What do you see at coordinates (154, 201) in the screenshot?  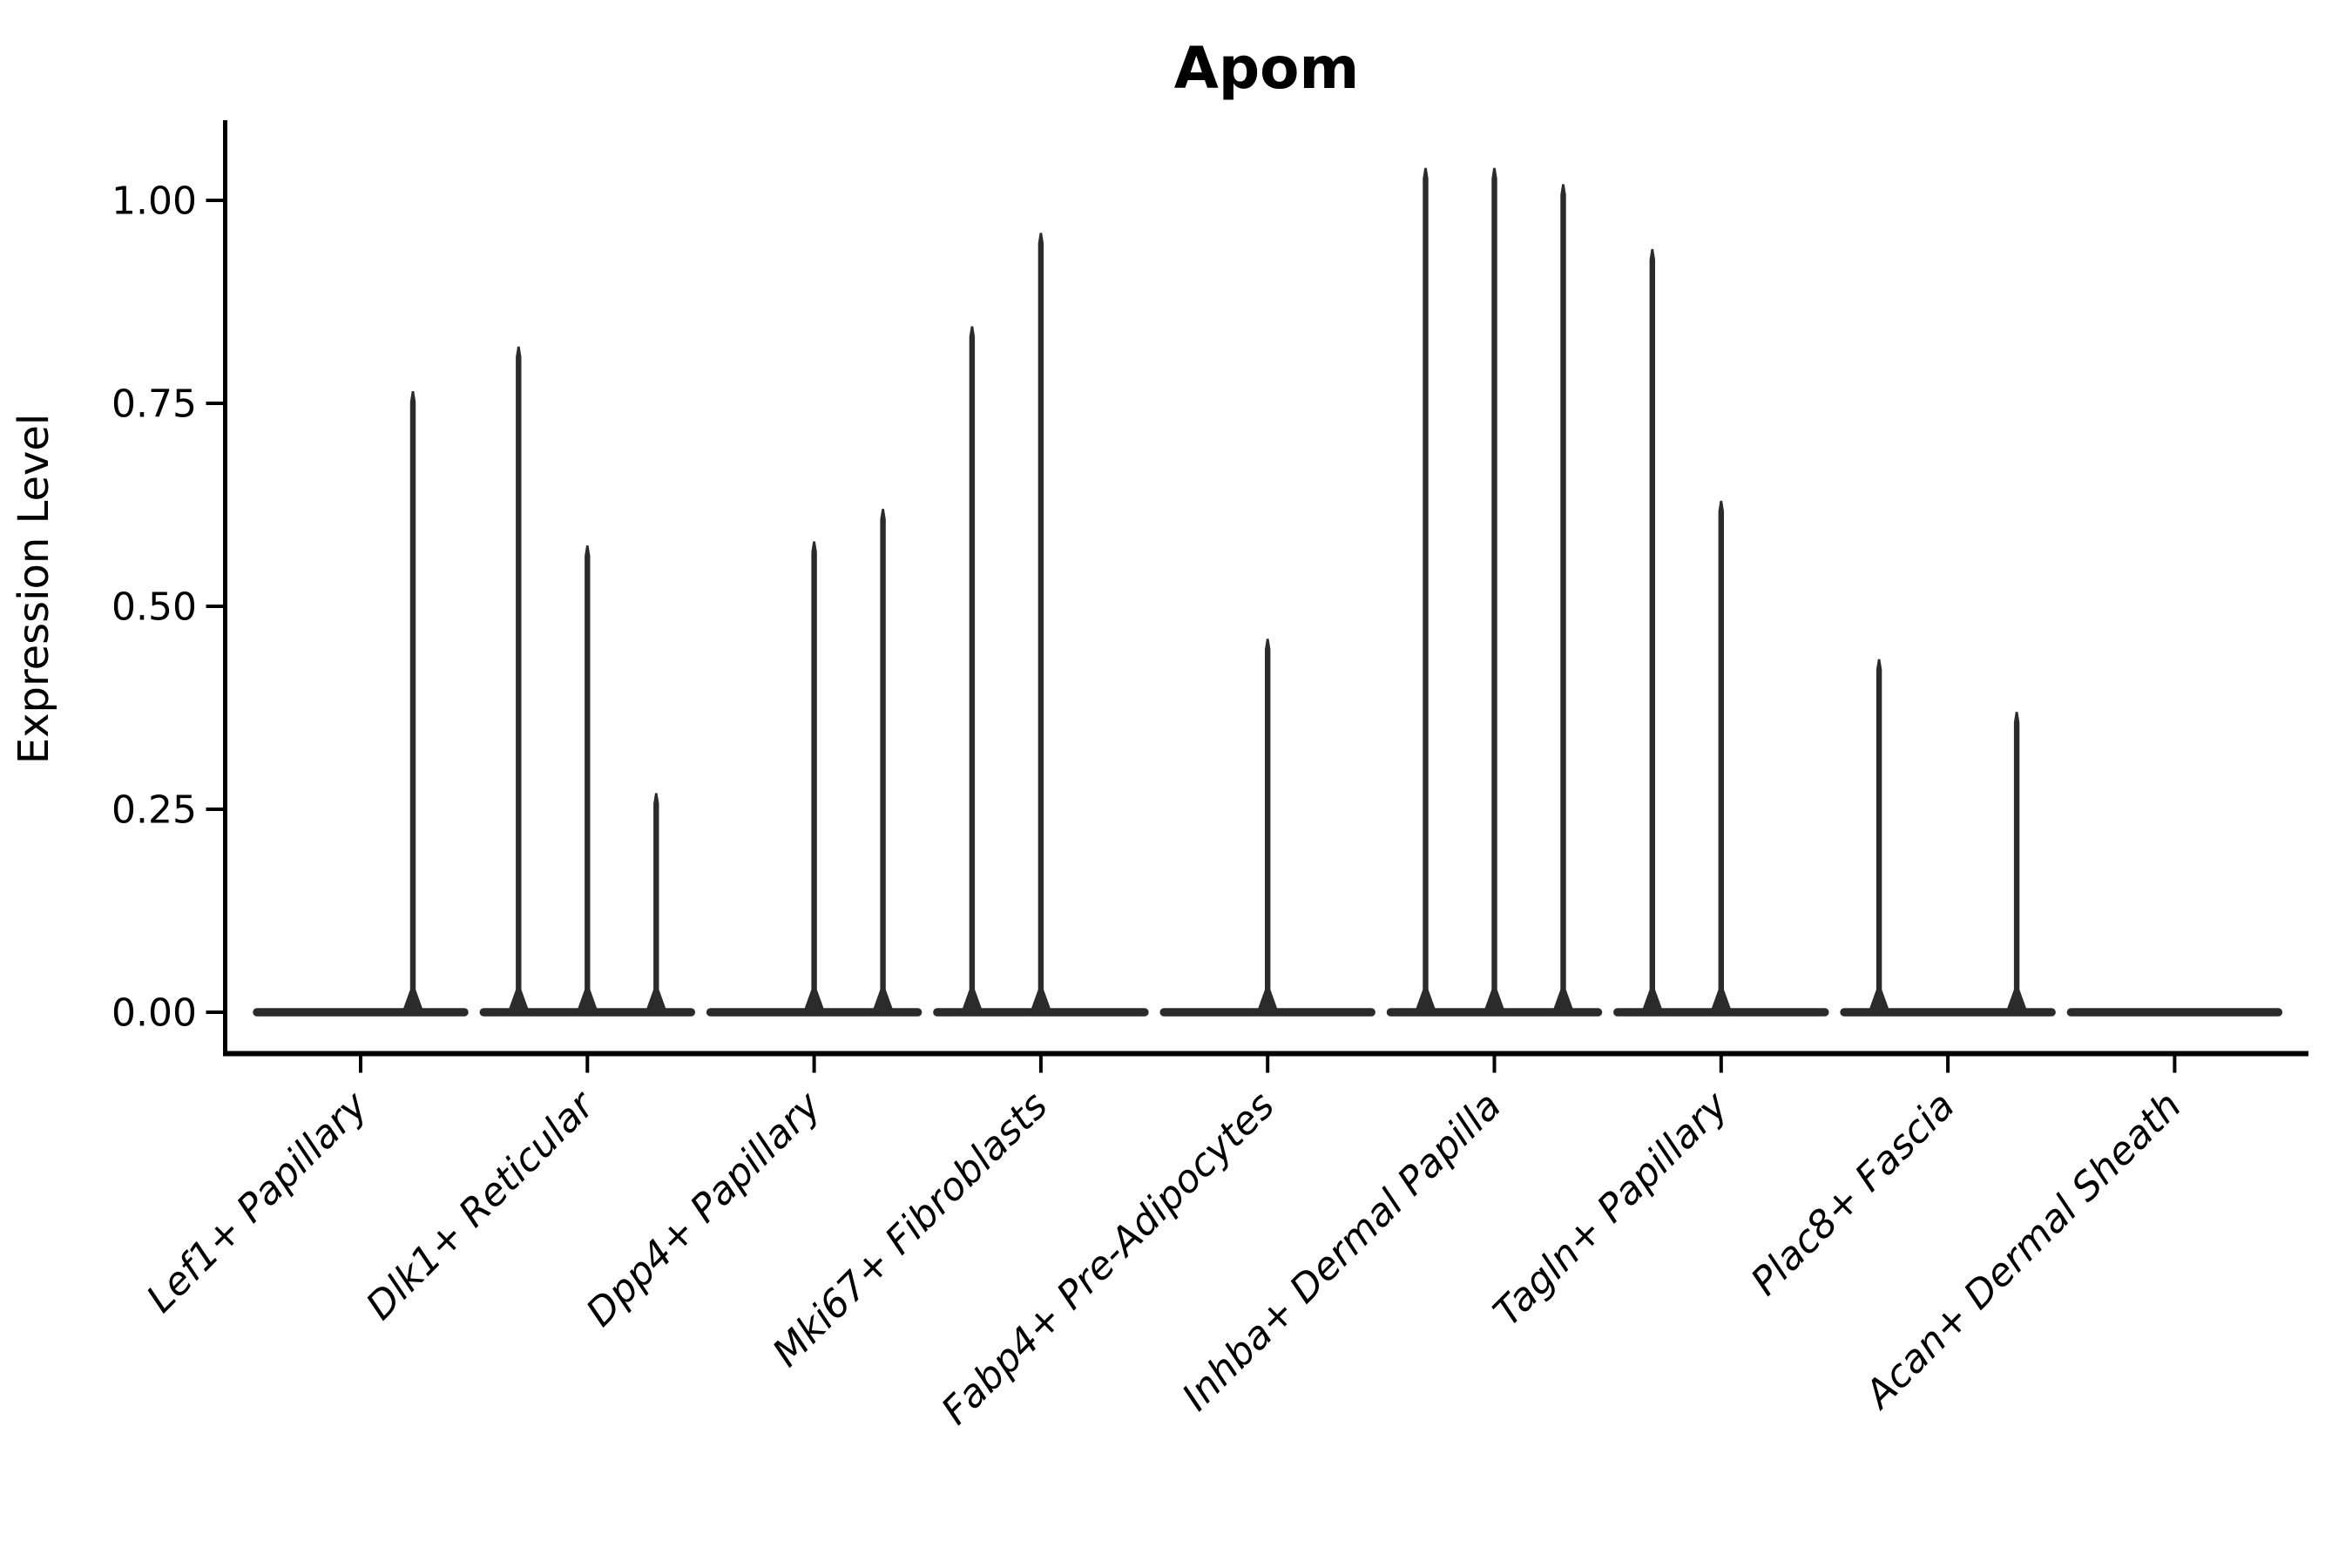 I see `y-tick-label: 1.00` at bounding box center [154, 201].